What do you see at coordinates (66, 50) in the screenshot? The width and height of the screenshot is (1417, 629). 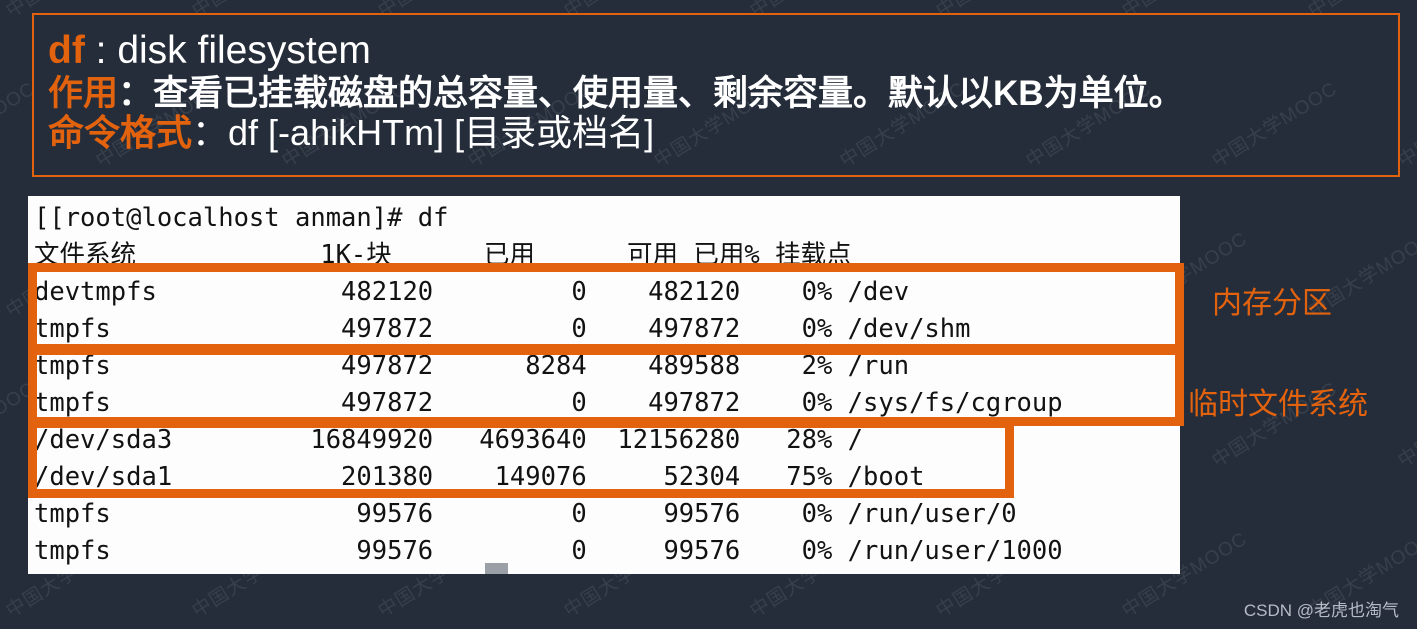 I see `df-keyword: df` at bounding box center [66, 50].